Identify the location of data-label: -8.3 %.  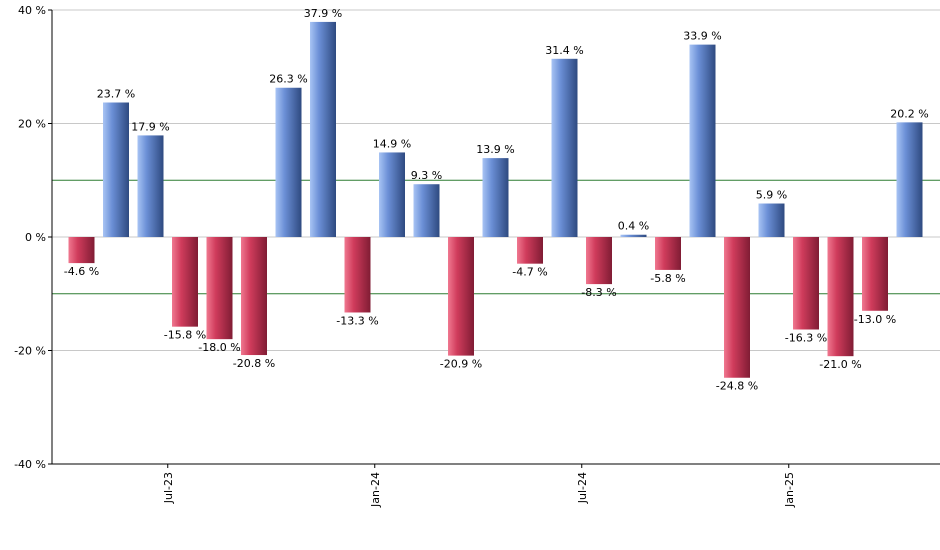
(598, 292).